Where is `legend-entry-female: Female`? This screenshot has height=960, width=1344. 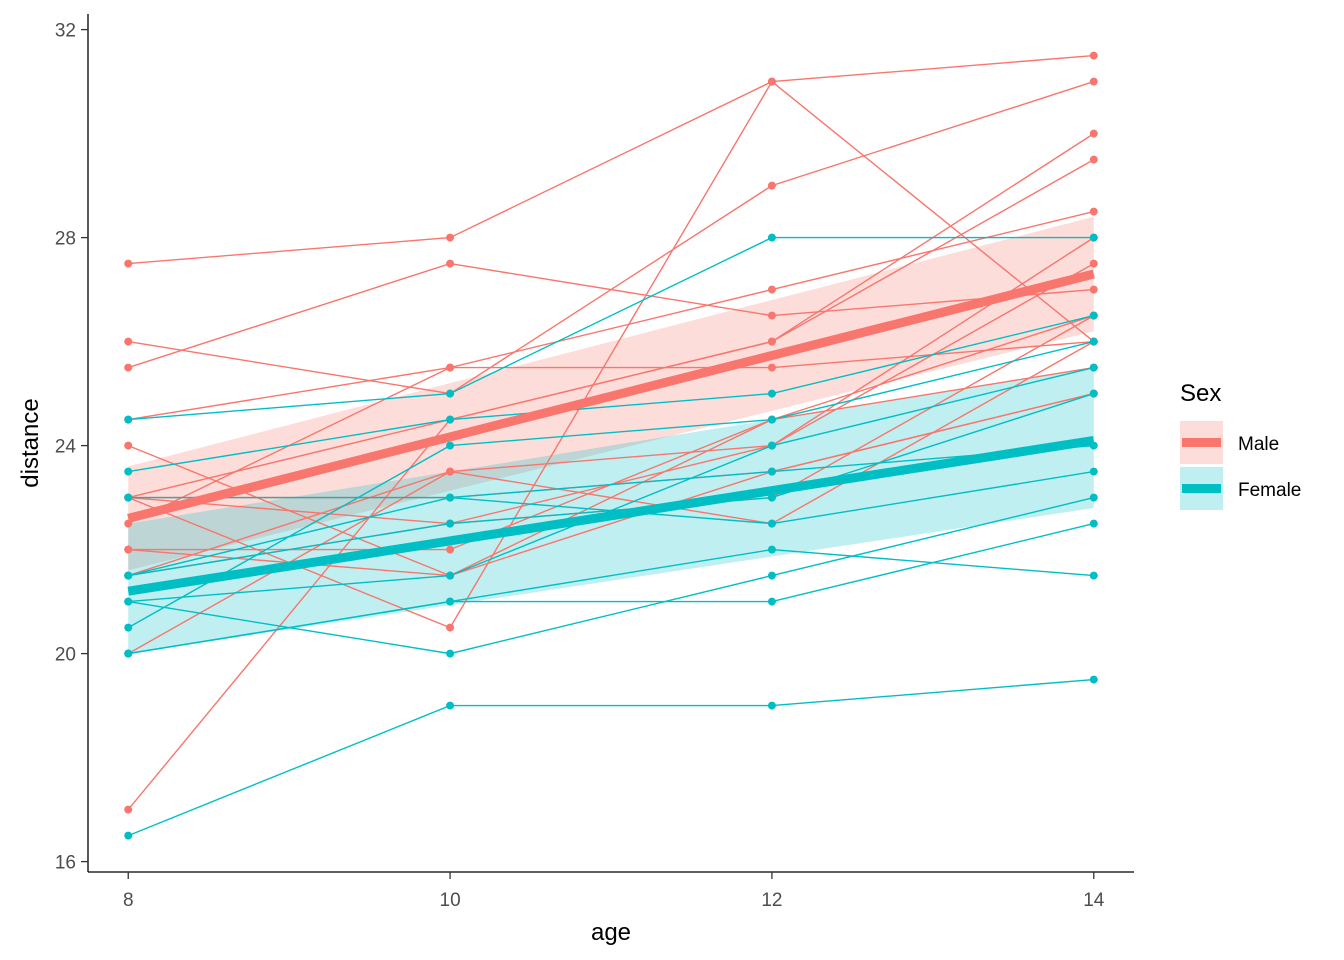 legend-entry-female: Female is located at coordinates (1240, 488).